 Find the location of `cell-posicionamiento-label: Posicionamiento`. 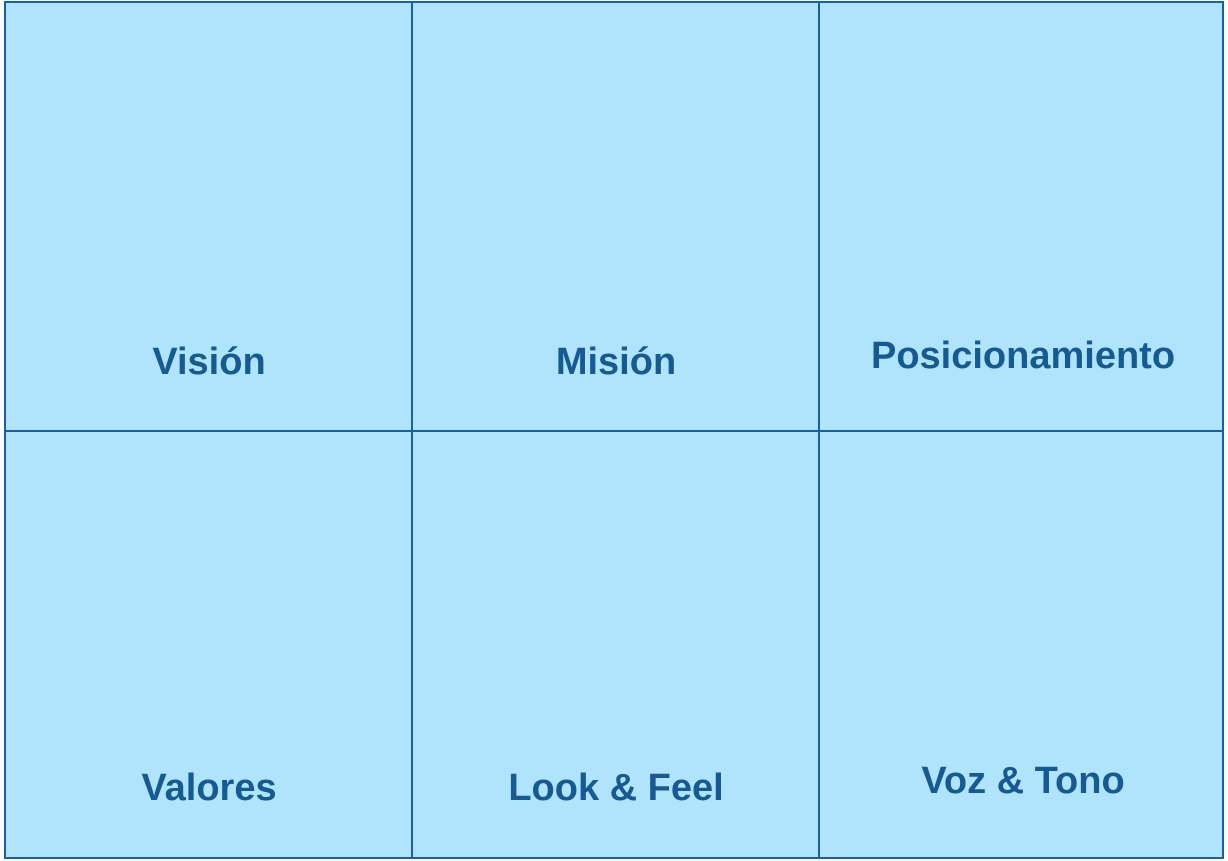

cell-posicionamiento-label: Posicionamiento is located at coordinates (1023, 356).